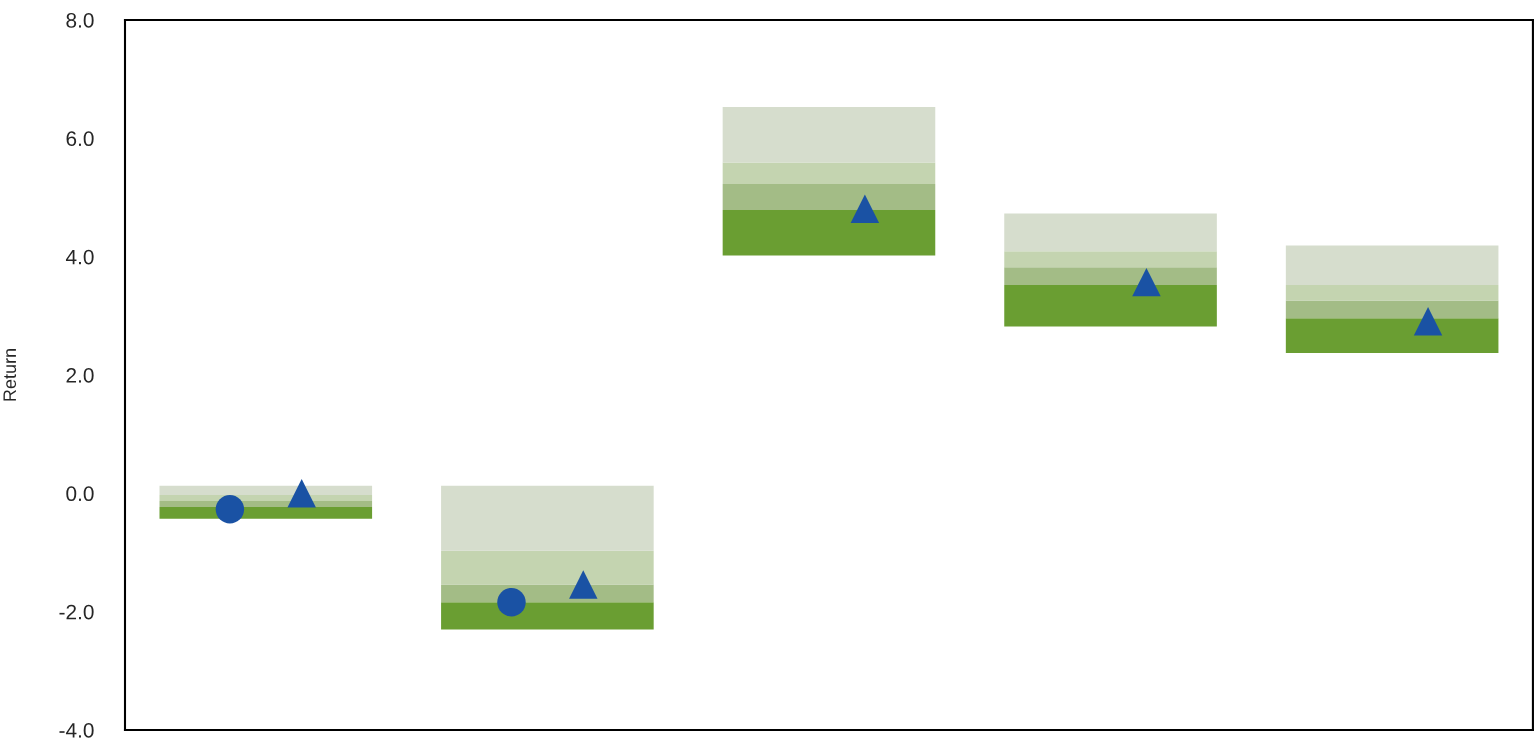 The image size is (1536, 746). I want to click on y-tick-label: 6.0, so click(80, 139).